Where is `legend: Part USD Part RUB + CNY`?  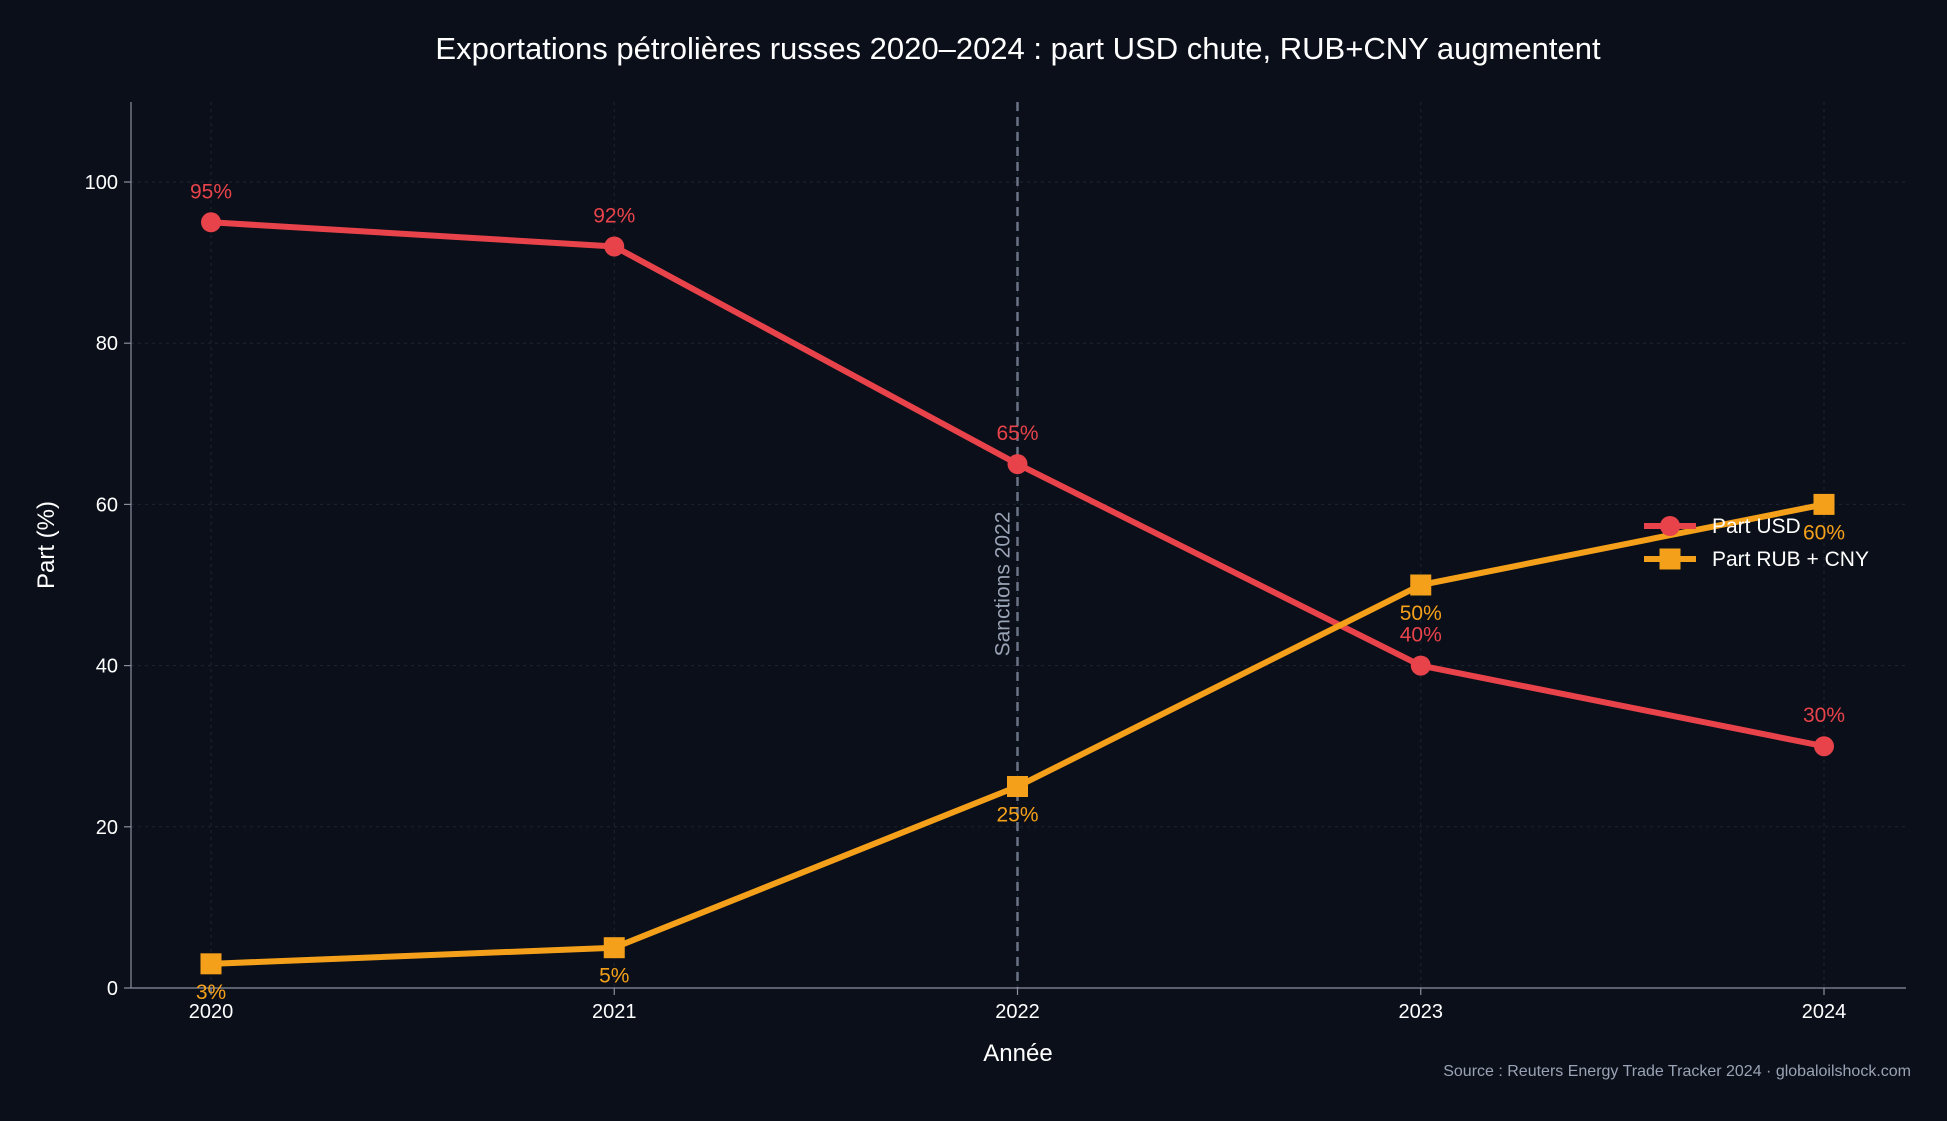
legend: Part USD Part RUB + CNY is located at coordinates (1756, 543).